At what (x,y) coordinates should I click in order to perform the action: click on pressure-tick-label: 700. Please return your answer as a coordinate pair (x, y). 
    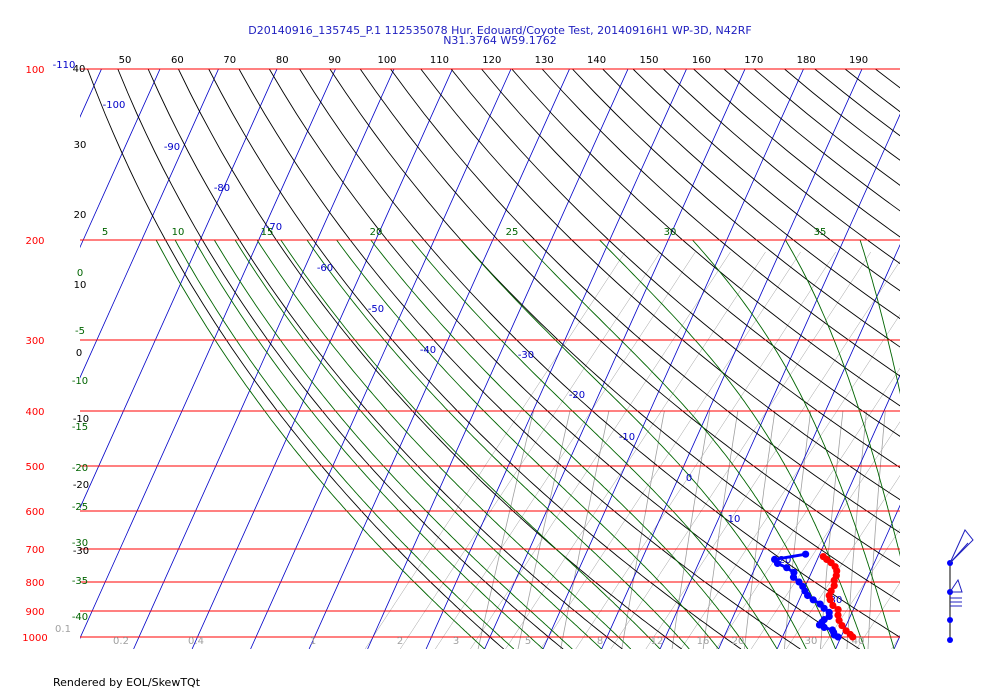
    Looking at the image, I should click on (34, 550).